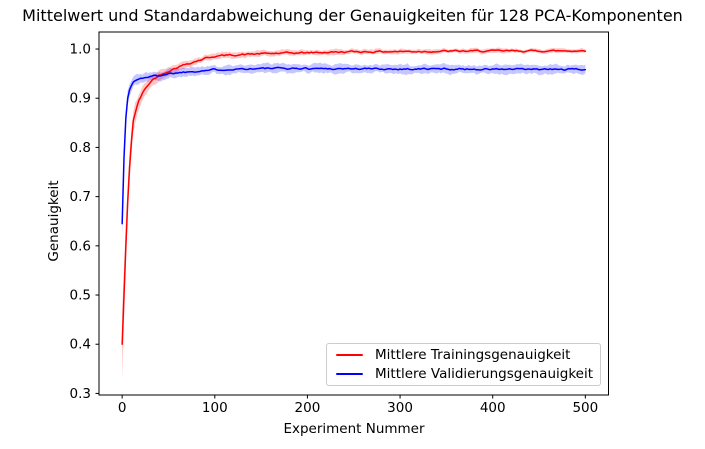 Image resolution: width=705 pixels, height=449 pixels. What do you see at coordinates (493, 408) in the screenshot?
I see `x-tick-label: 400` at bounding box center [493, 408].